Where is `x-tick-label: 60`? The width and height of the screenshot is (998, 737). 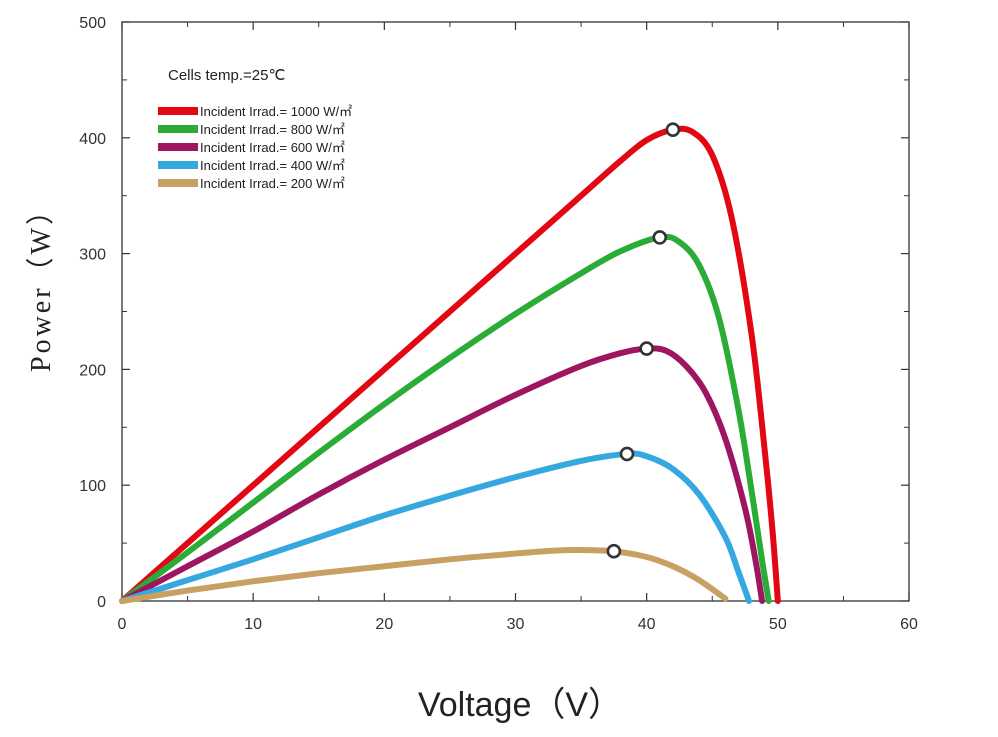 x-tick-label: 60 is located at coordinates (909, 624).